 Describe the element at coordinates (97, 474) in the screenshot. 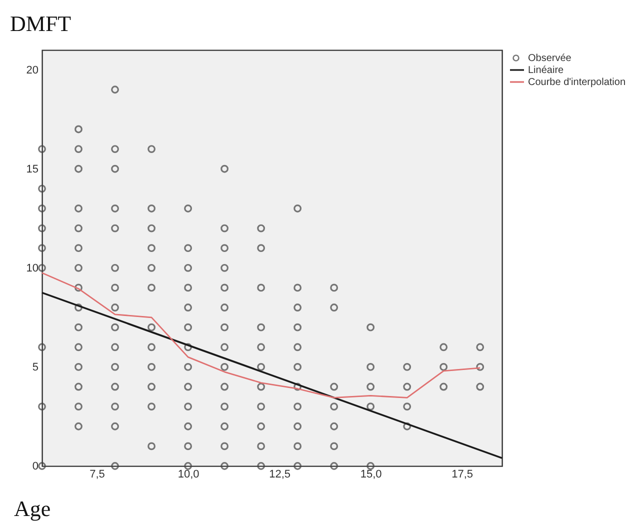

I see `x-tick-label: 7,5` at that location.